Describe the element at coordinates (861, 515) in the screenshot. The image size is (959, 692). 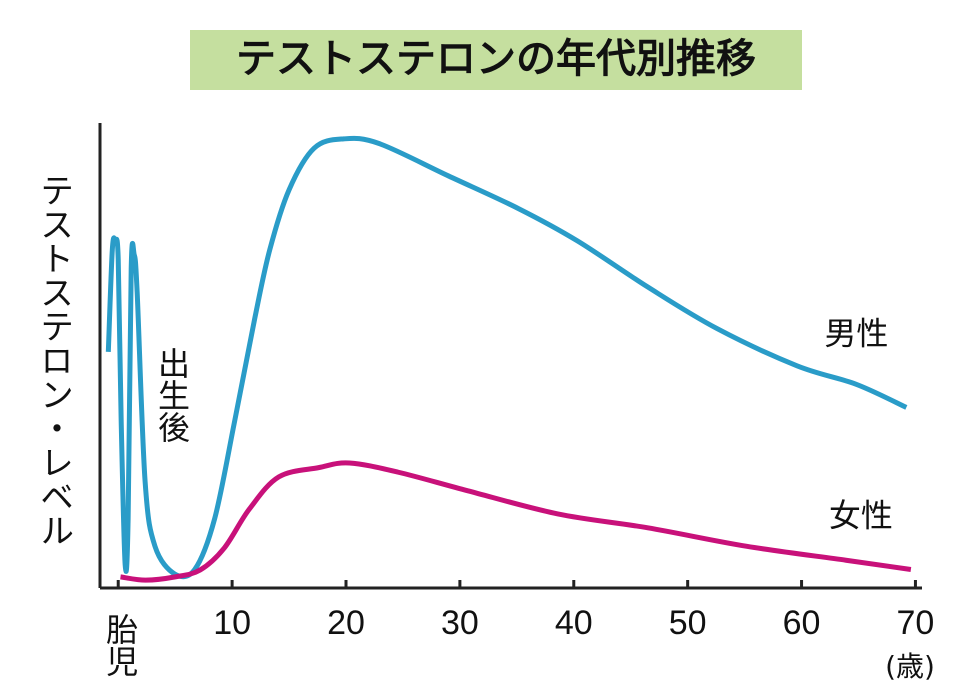
I see `legend-label: 女性` at that location.